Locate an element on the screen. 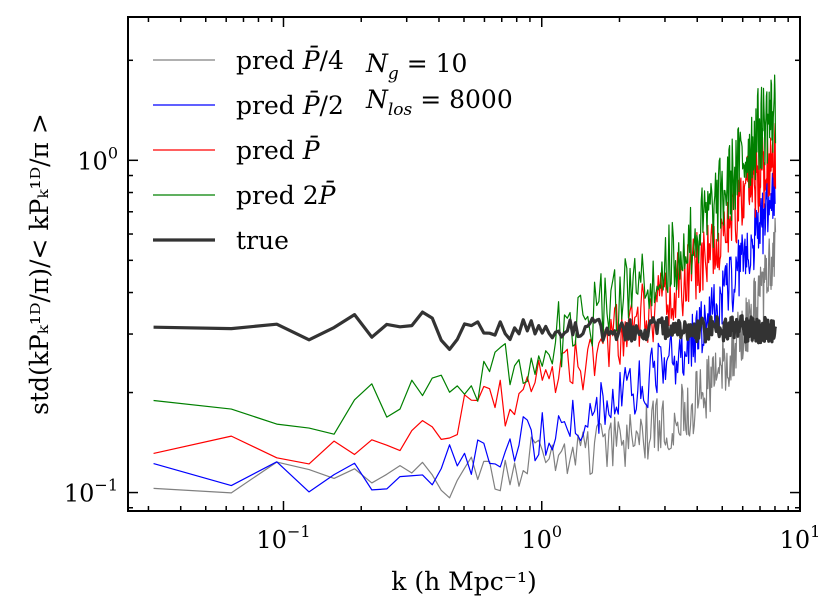  legend-label-0: pred P̄/4 is located at coordinates (290, 60).